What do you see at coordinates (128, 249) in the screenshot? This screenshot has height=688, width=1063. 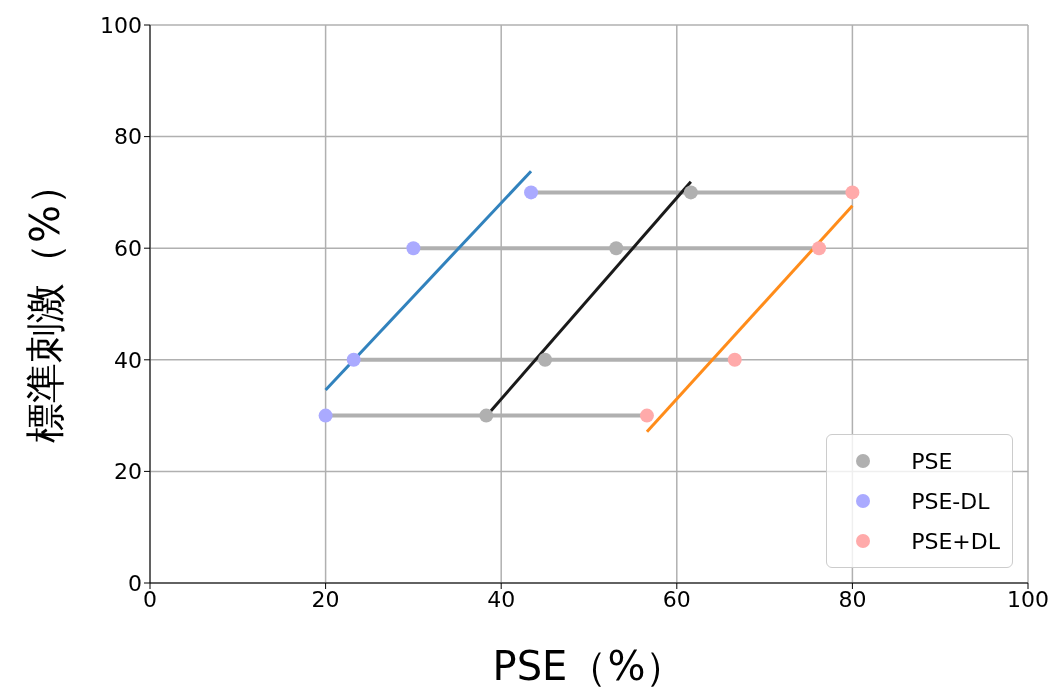 I see `y-tick-label: 60` at bounding box center [128, 249].